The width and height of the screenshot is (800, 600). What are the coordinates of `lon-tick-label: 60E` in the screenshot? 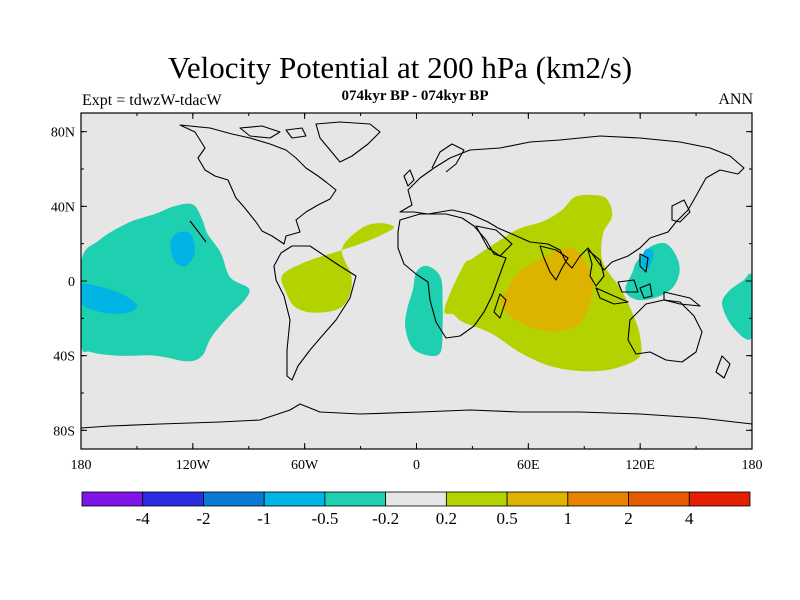 It's located at (528, 465).